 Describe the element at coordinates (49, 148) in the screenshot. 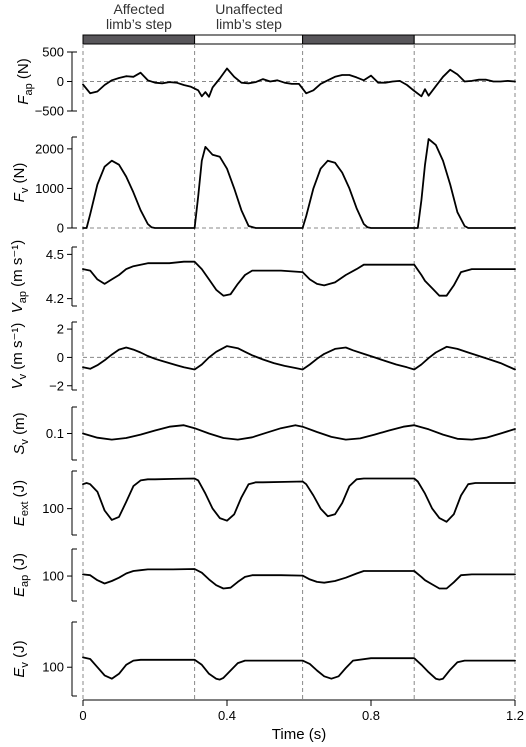

I see `y-tick-label-Fv-2: 2000` at that location.